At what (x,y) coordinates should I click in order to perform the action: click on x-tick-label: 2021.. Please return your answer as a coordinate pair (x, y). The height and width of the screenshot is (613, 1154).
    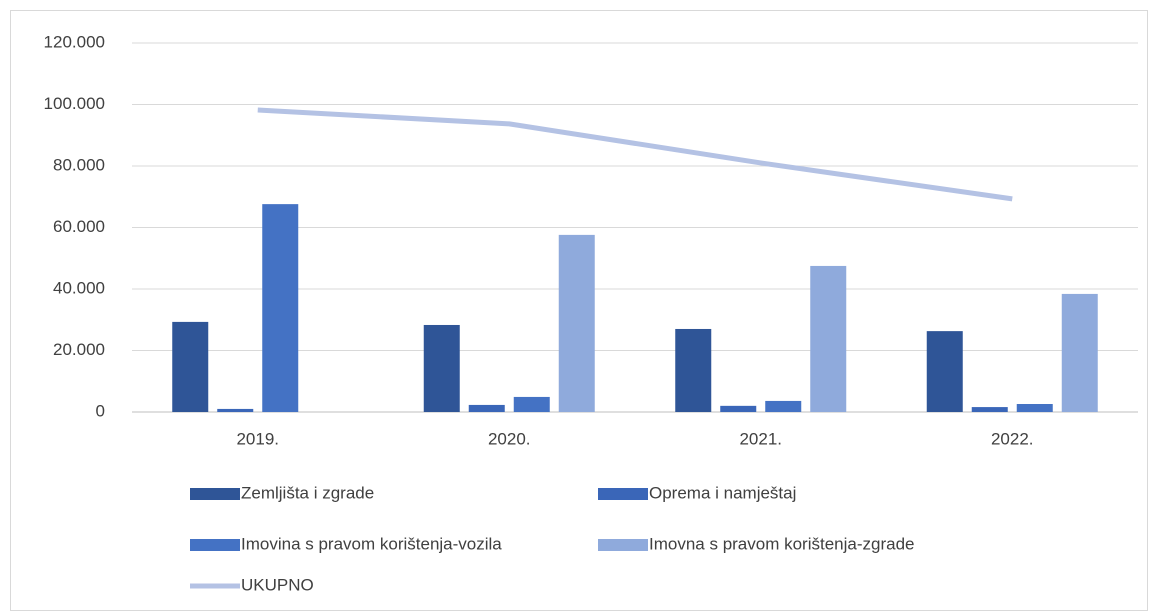
    Looking at the image, I should click on (760, 438).